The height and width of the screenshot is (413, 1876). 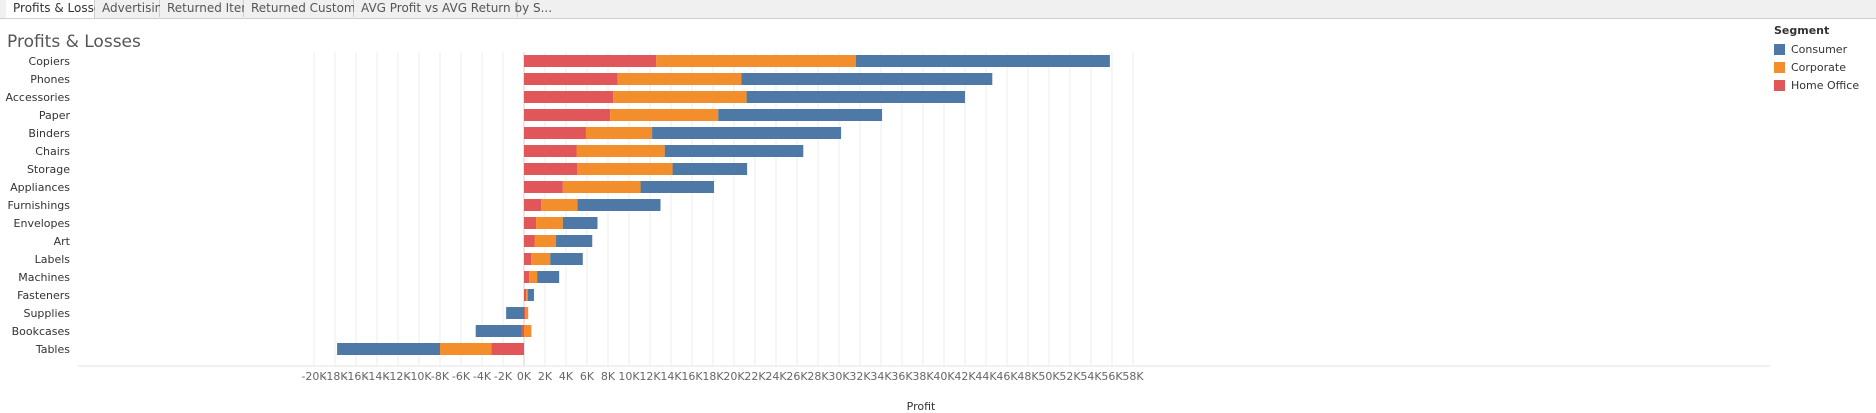 I want to click on tab-advertising: Advertising, so click(x=132, y=8).